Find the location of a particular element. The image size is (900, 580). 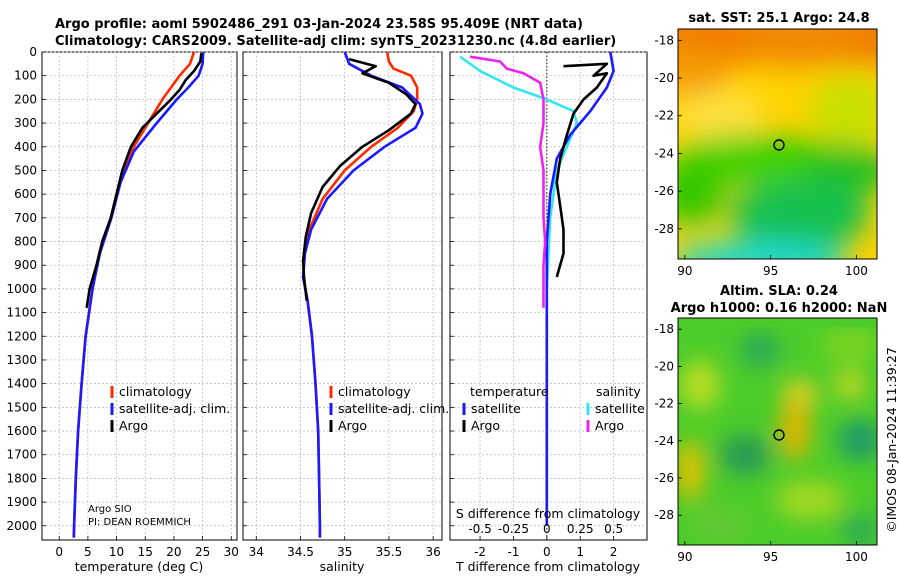

s-tick-label: -0.5 is located at coordinates (479, 529).